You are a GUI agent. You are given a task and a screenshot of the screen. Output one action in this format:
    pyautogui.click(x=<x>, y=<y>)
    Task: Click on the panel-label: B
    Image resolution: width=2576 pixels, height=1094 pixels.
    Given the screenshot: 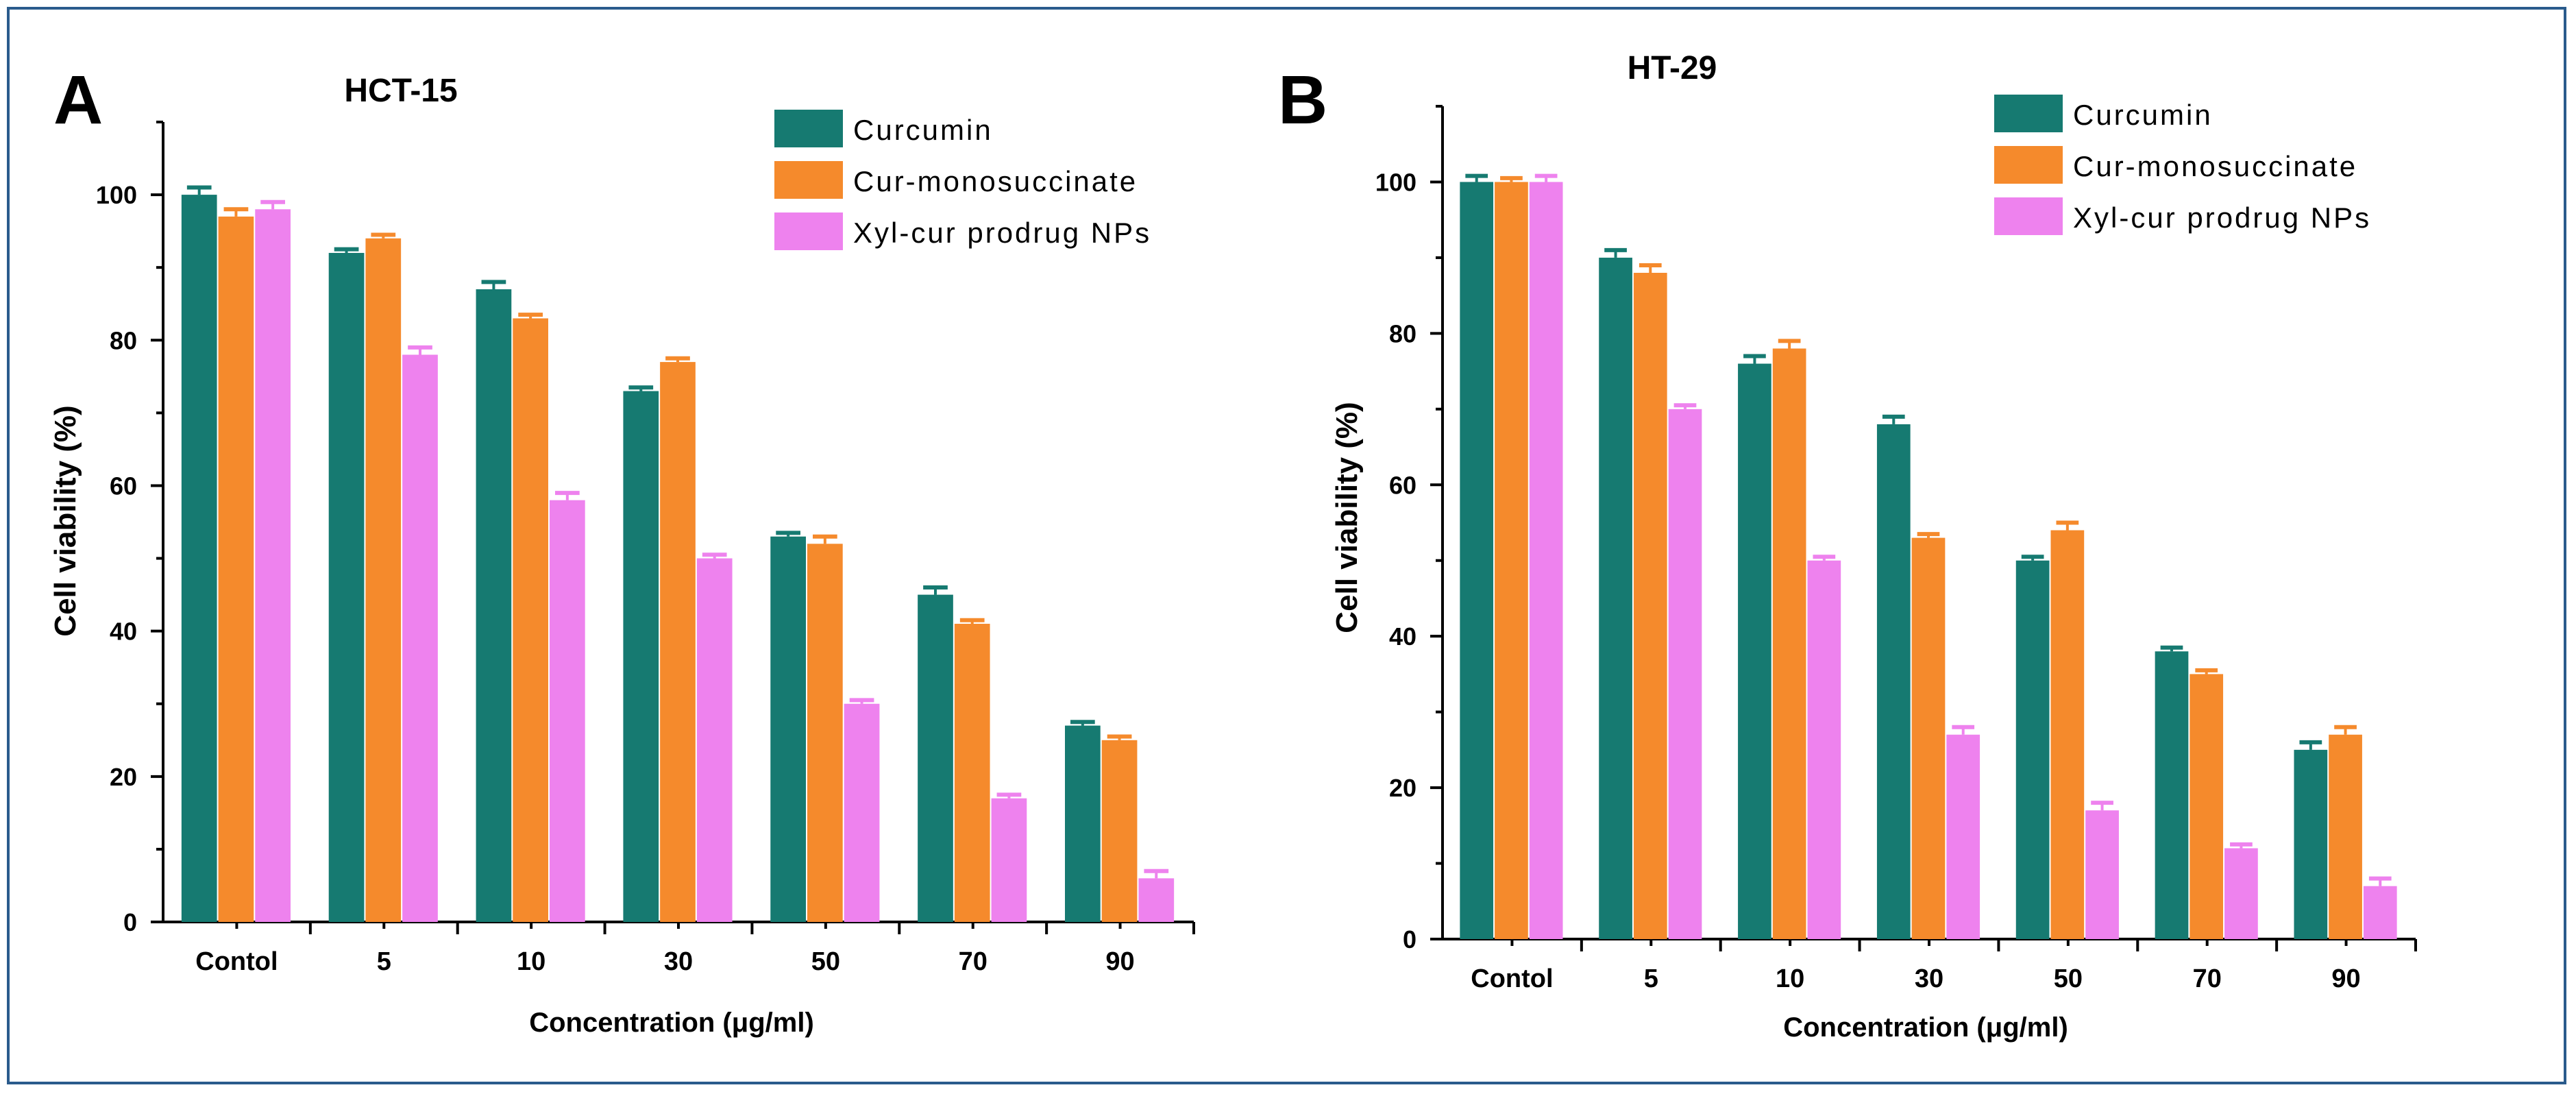 What is the action you would take?
    pyautogui.click(x=1303, y=100)
    